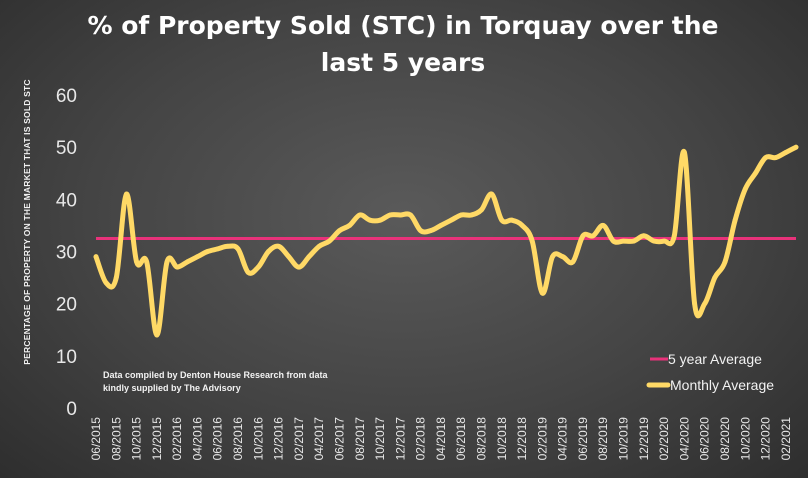 Image resolution: width=808 pixels, height=478 pixels. I want to click on x-tick-label: 08/2018, so click(482, 439).